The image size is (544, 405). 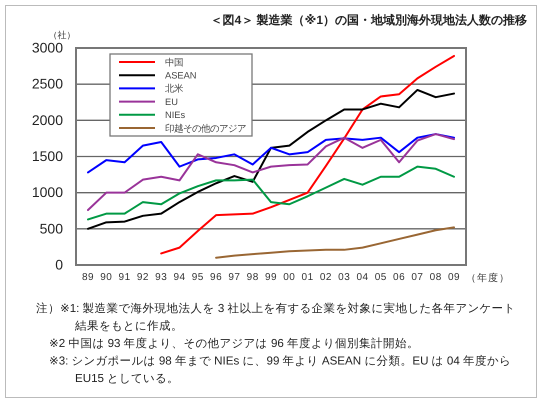 What do you see at coordinates (436, 278) in the screenshot?
I see `x-tick-label: 08` at bounding box center [436, 278].